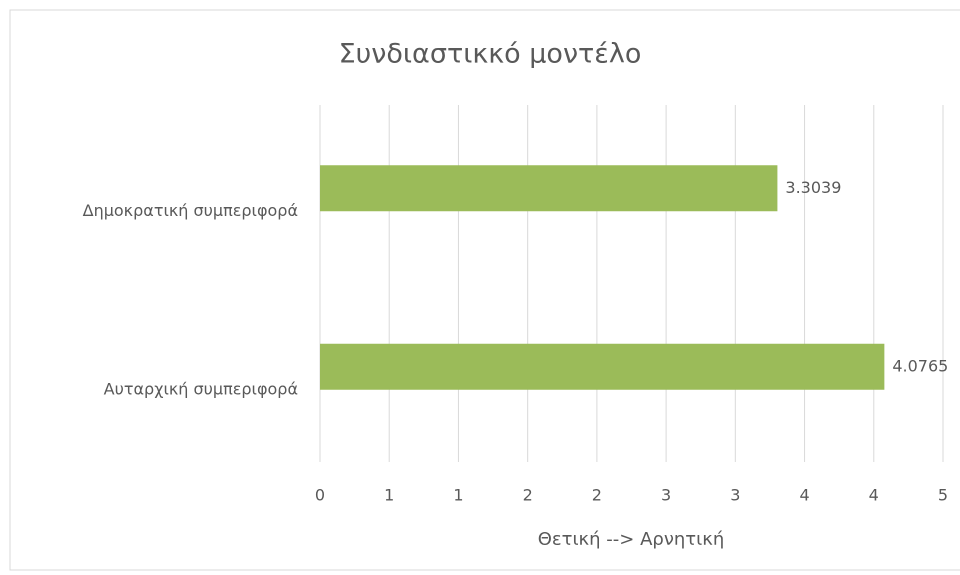  I want to click on x-tick-label: 0, so click(320, 495).